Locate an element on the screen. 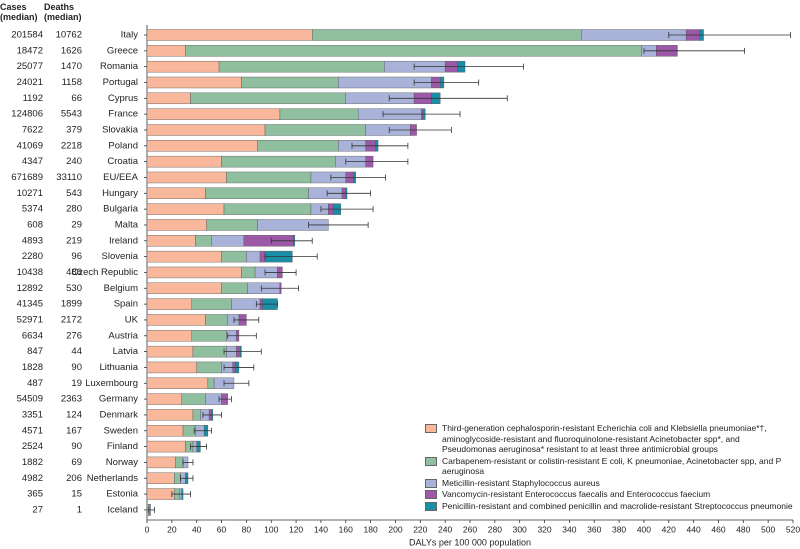 The image size is (800, 549). x-tick-label: 0 is located at coordinates (147, 529).